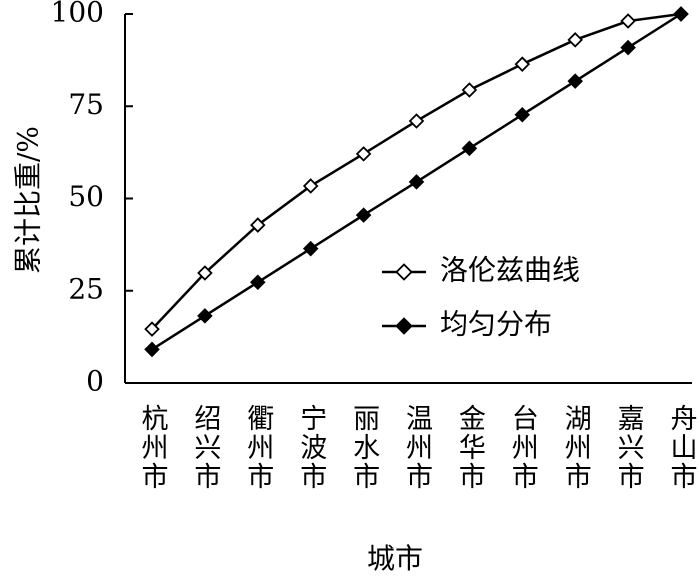 This screenshot has height=583, width=700. What do you see at coordinates (86, 104) in the screenshot?
I see `y-tick-label: 75` at bounding box center [86, 104].